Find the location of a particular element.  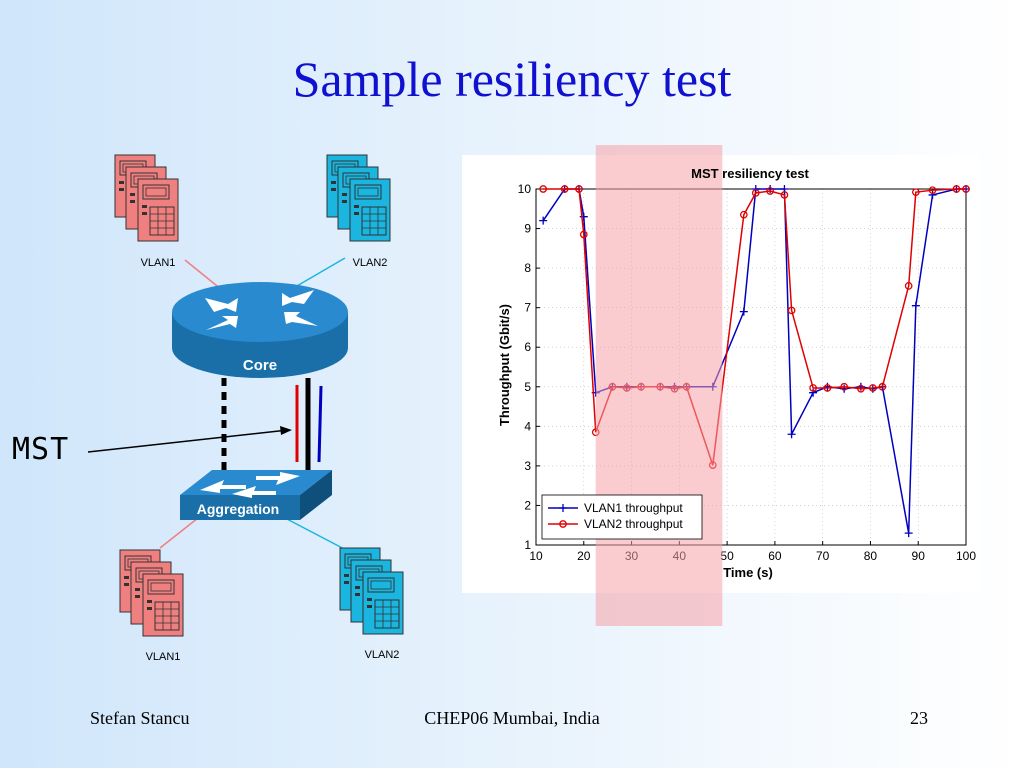

footer-page-number: 23 is located at coordinates (919, 718).